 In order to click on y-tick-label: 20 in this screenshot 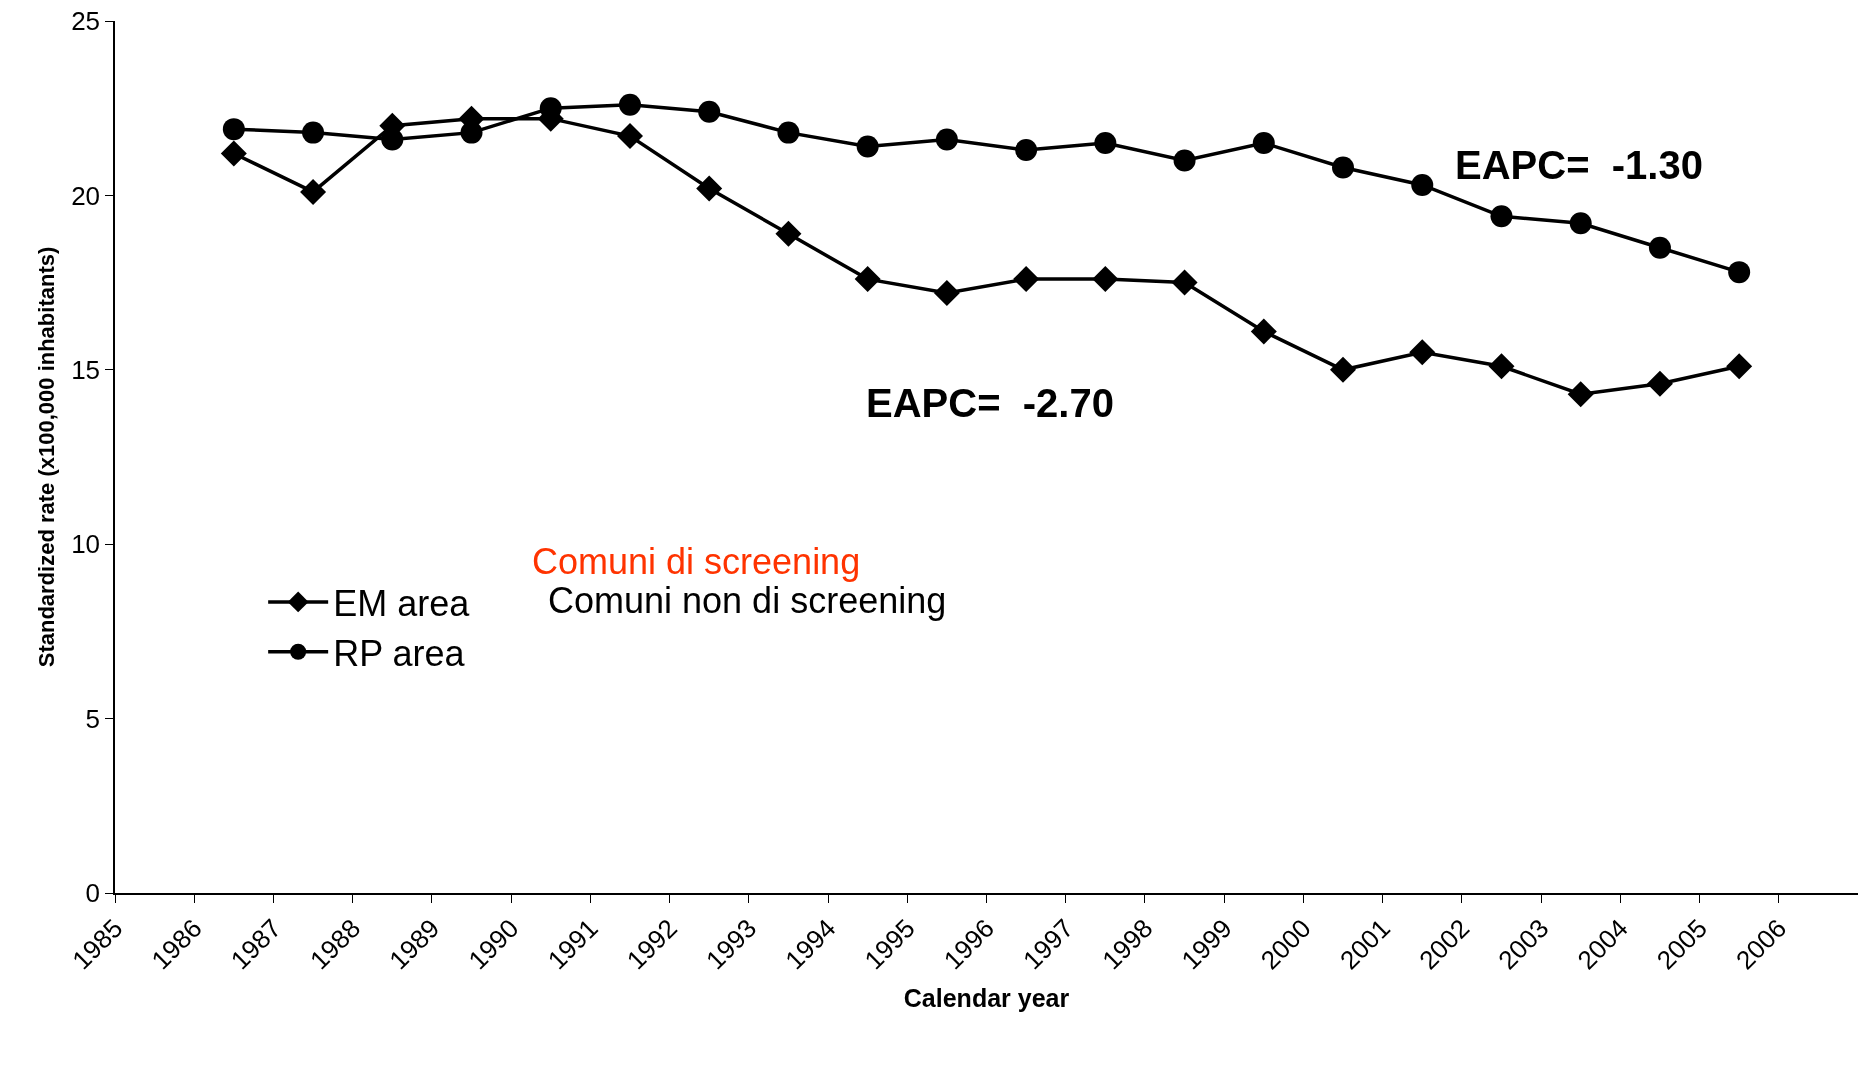, I will do `click(86, 195)`.